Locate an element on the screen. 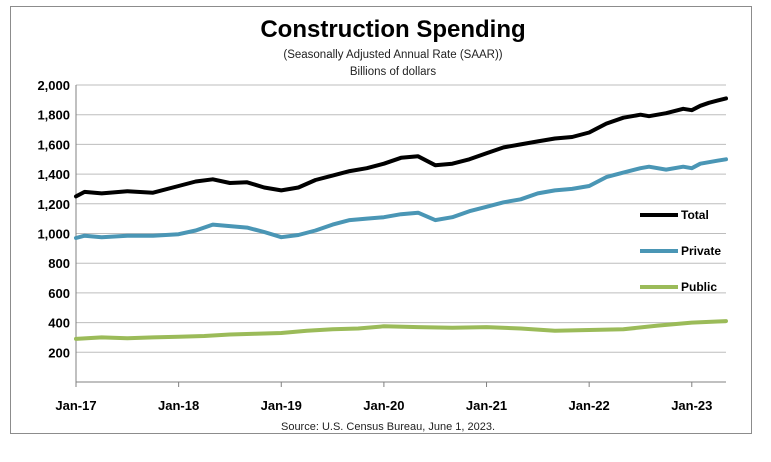 Image resolution: width=771 pixels, height=462 pixels. y-tick-label: 1,200 is located at coordinates (53, 204).